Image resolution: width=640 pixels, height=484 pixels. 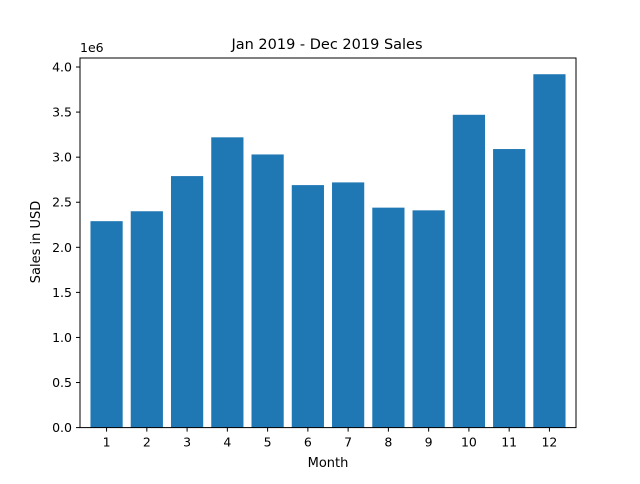 I want to click on y-tick-label: 0.0, so click(x=62, y=427).